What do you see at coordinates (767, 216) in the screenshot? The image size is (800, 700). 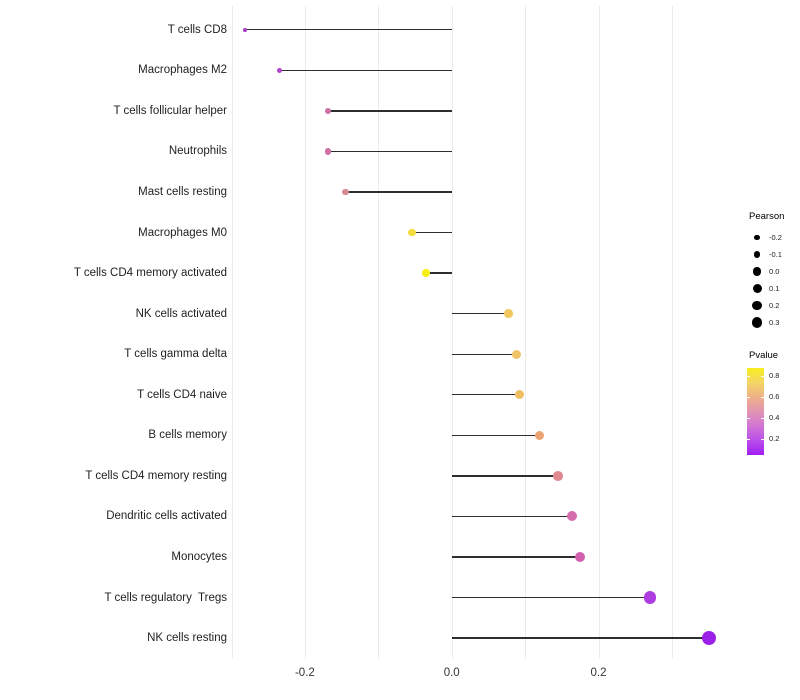 I see `pearson-legend-title: Pearson` at bounding box center [767, 216].